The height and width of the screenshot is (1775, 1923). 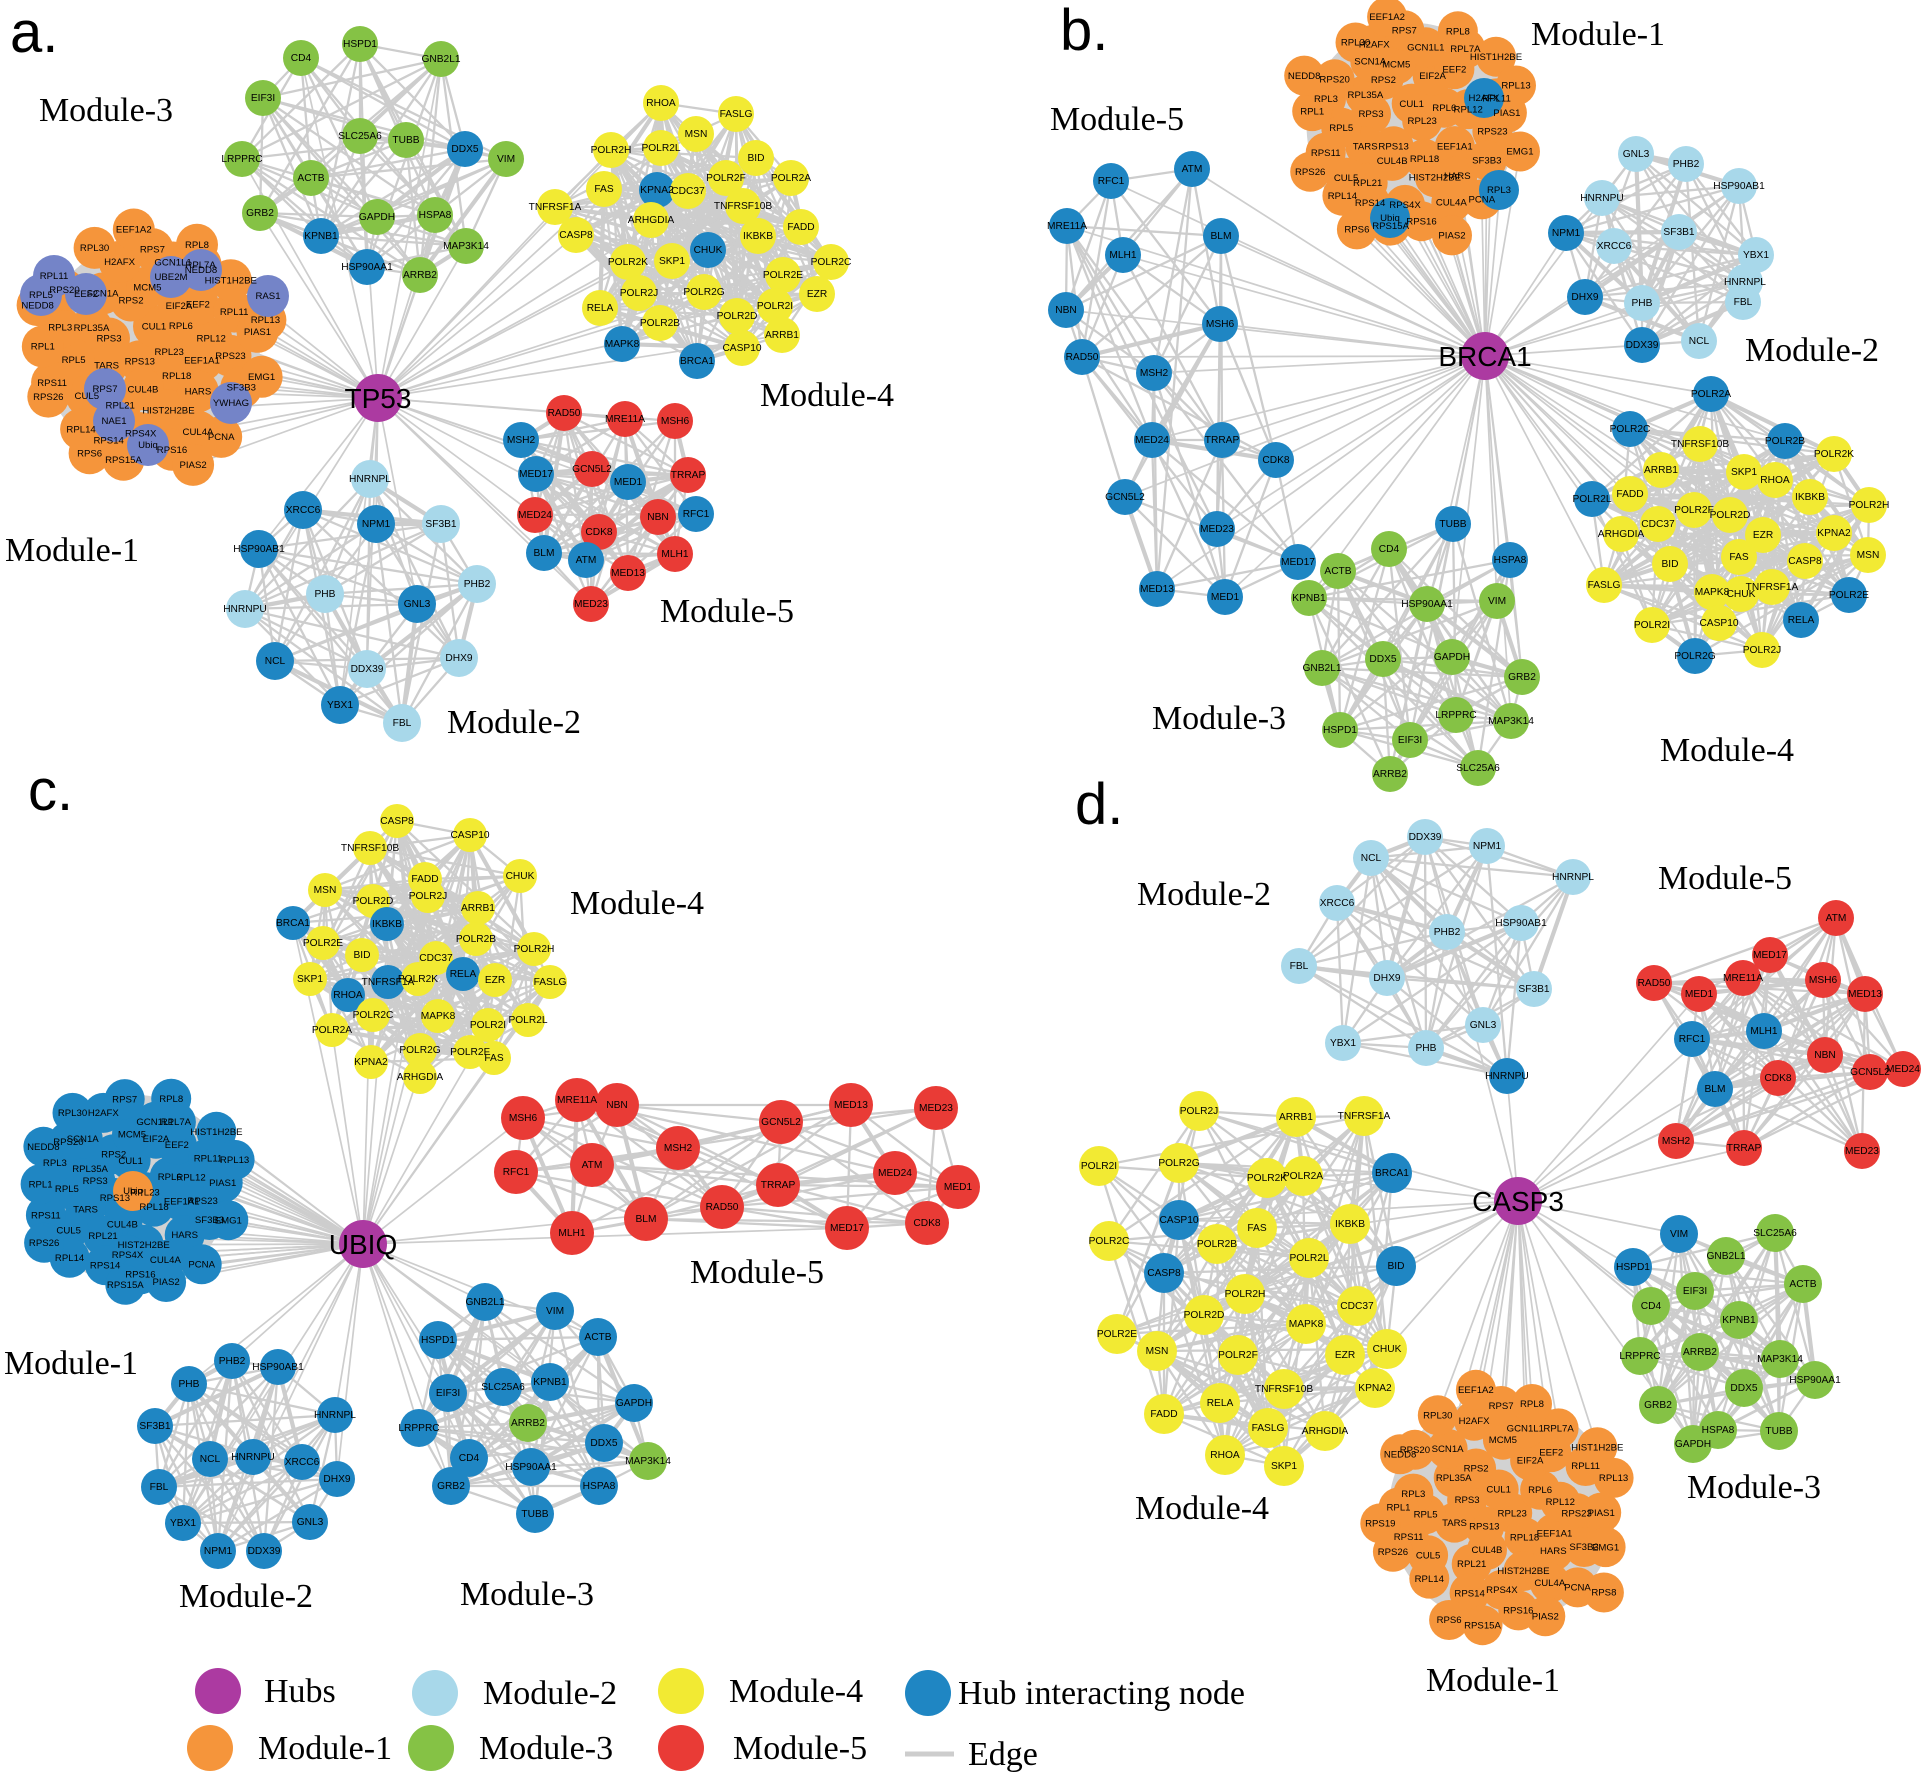 I want to click on svg-text: MED24, so click(x=535, y=515).